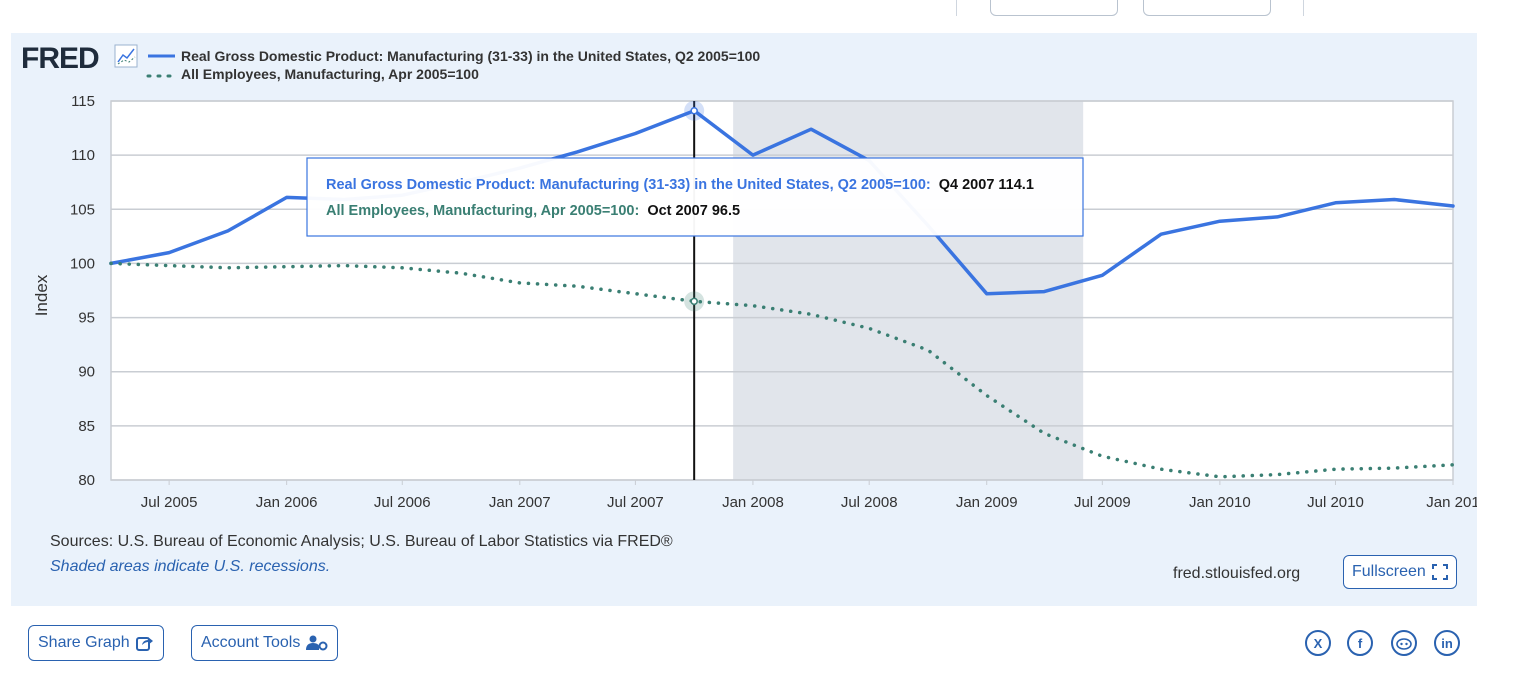  Describe the element at coordinates (82, 209) in the screenshot. I see `y-tick-label: 105` at that location.